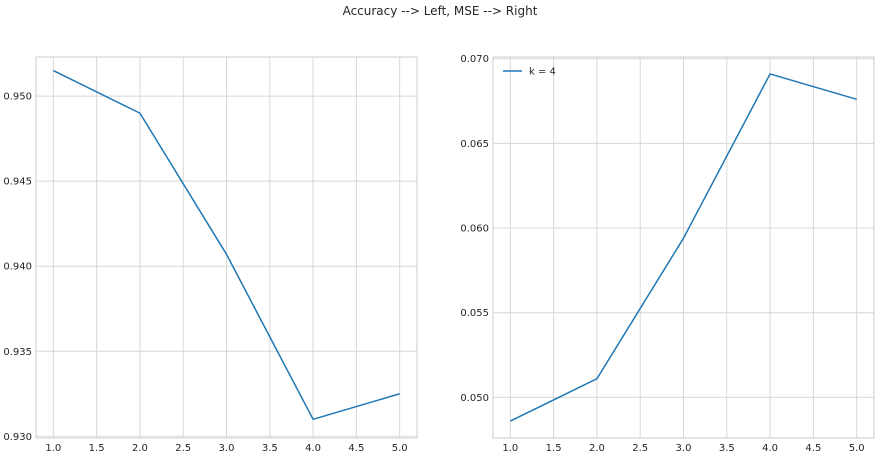 Image resolution: width=880 pixels, height=458 pixels. I want to click on figure-suptitle: Accuracy --> Left, MSE --> Right, so click(440, 11).